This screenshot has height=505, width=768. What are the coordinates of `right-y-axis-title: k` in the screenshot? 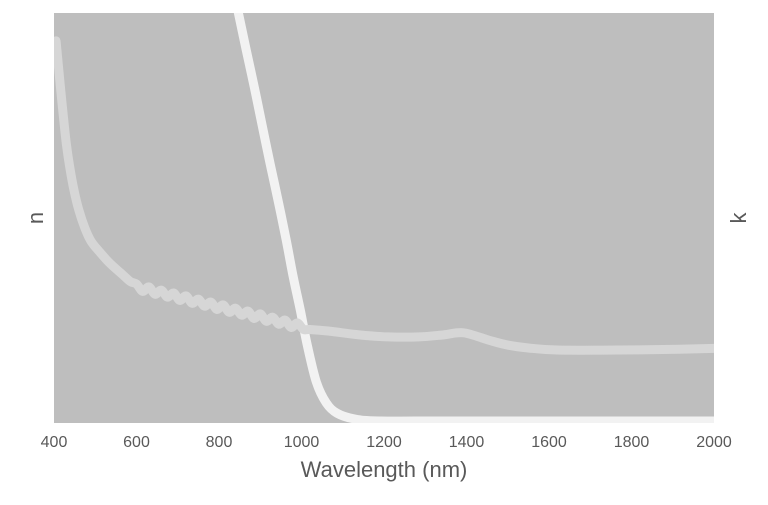 It's located at (738, 218).